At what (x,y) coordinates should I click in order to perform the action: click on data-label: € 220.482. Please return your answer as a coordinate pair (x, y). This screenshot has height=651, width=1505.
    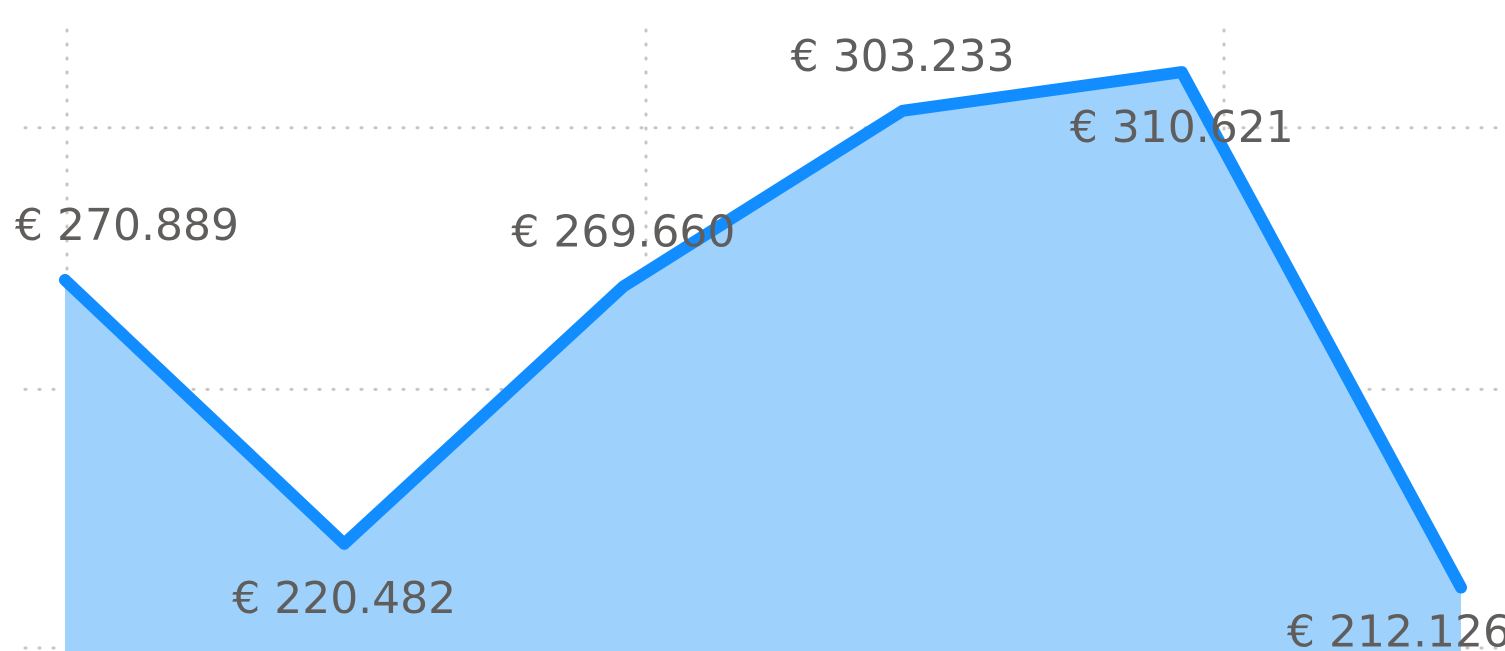
    Looking at the image, I should click on (344, 598).